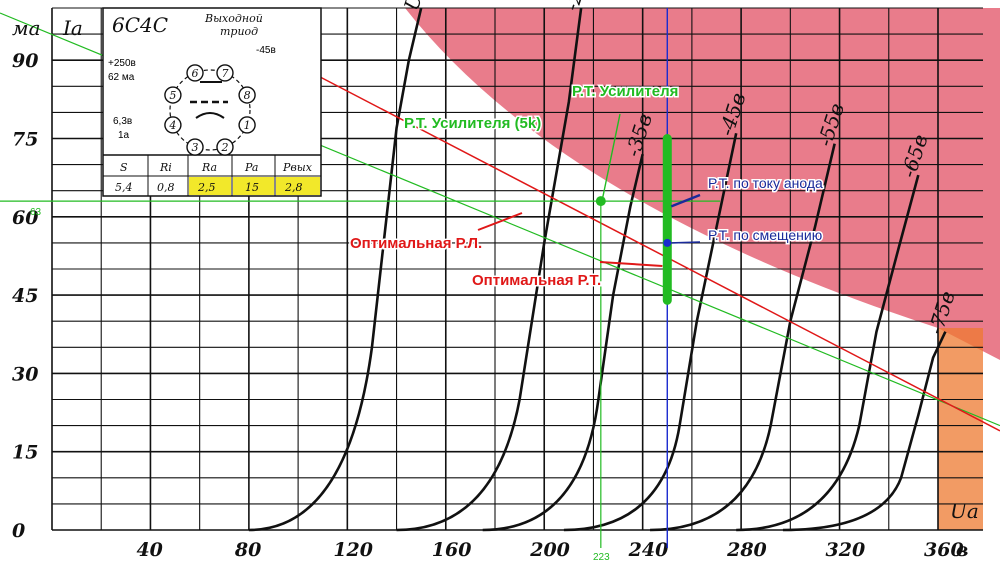  What do you see at coordinates (25, 374) in the screenshot?
I see `y-tick-label: 30` at bounding box center [25, 374].